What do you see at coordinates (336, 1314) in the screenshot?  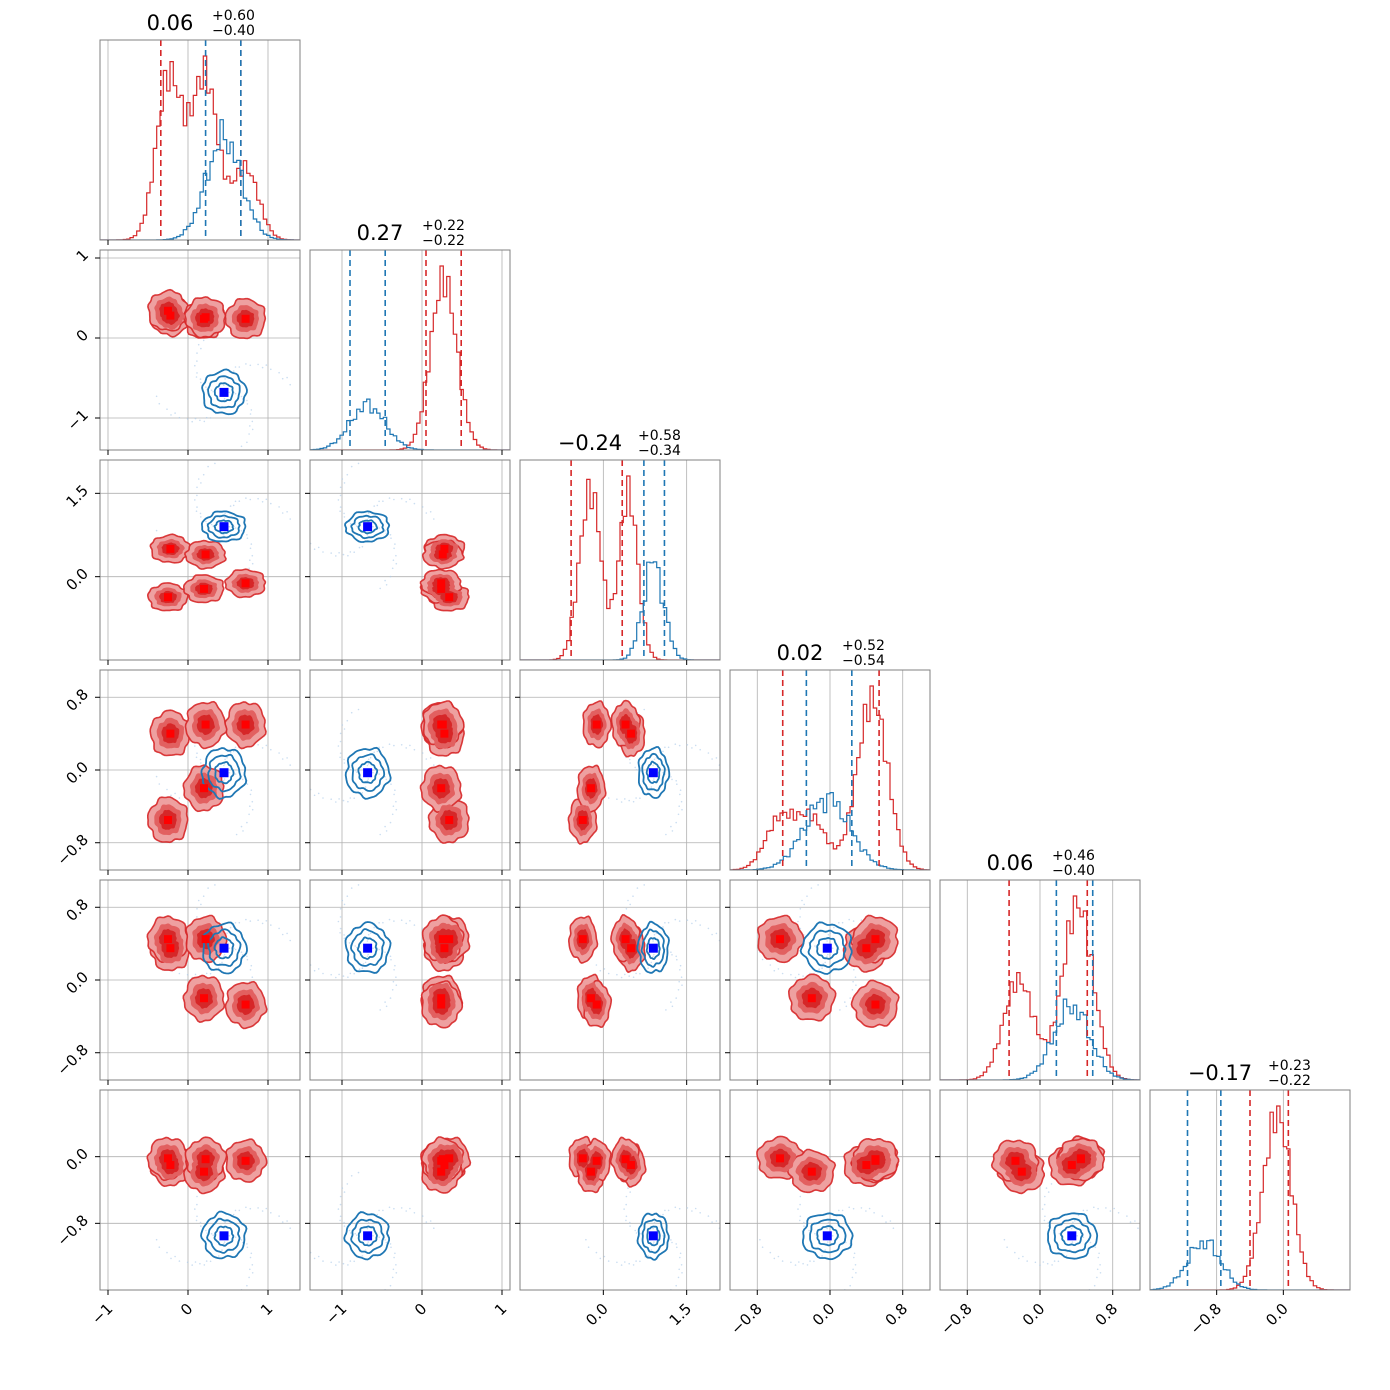 I see `x-tick-label: −1` at bounding box center [336, 1314].